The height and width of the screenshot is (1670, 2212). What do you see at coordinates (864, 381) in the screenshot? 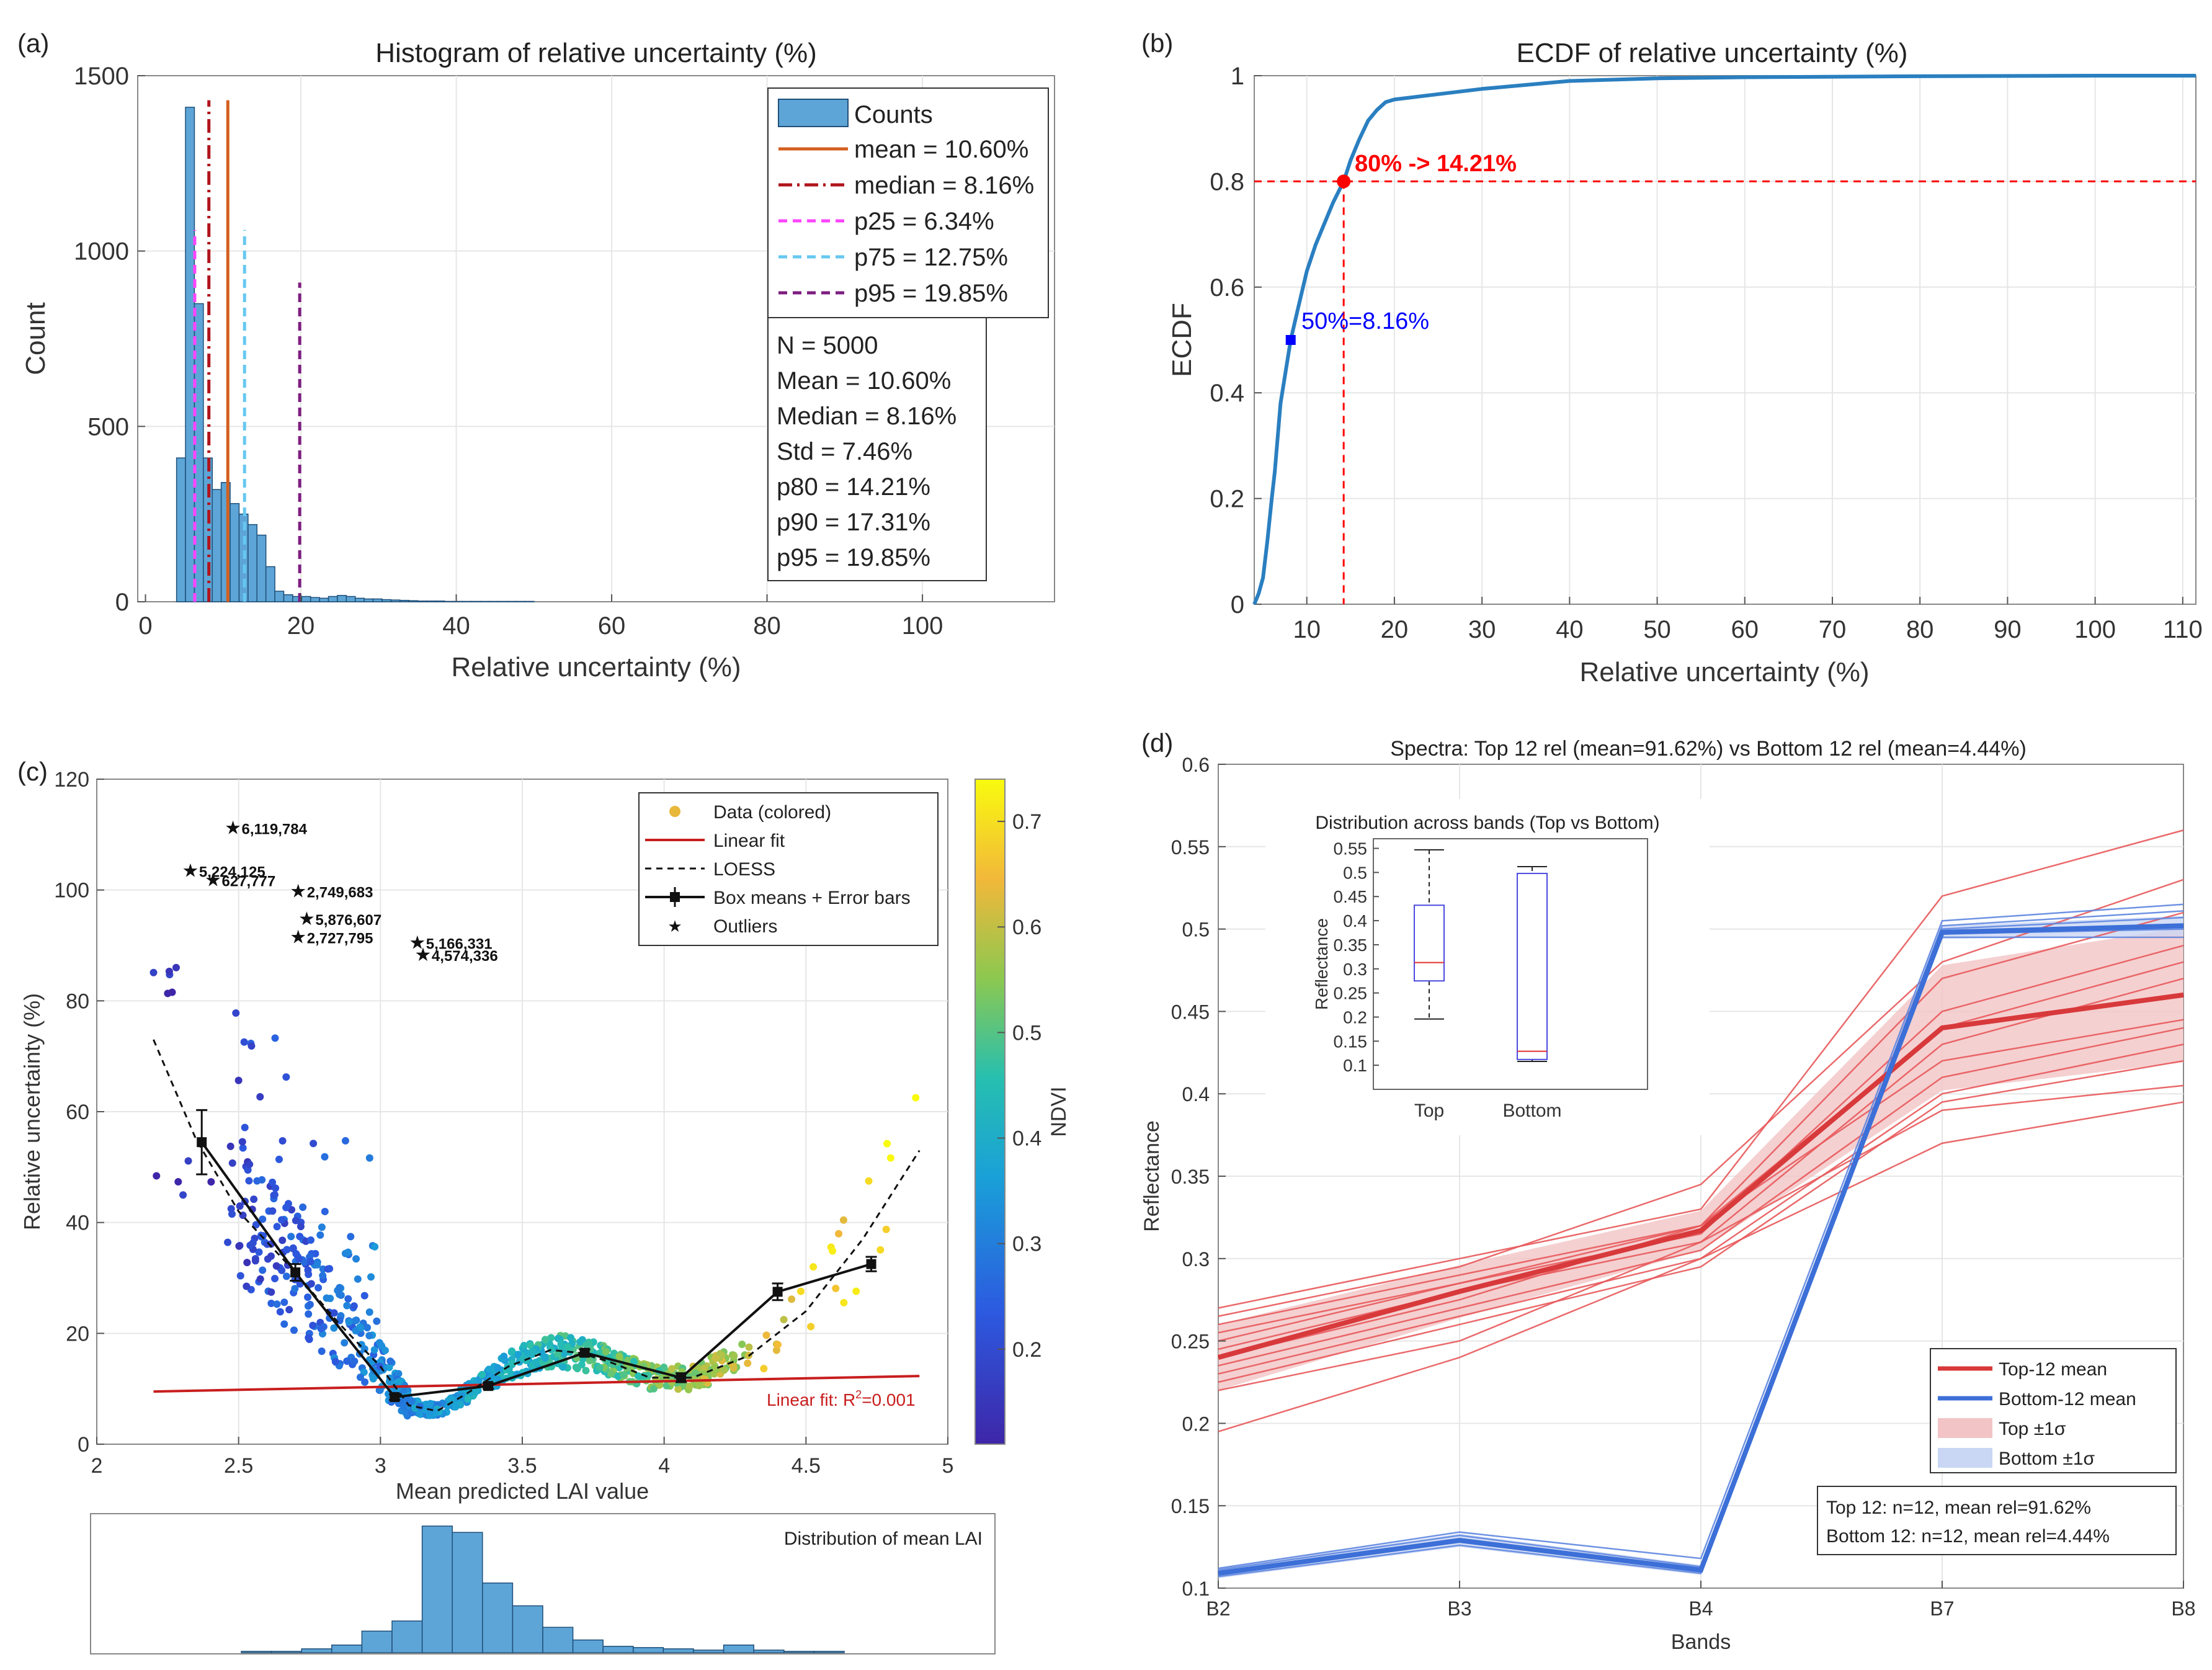
I see `stats-line: Mean = 10.60%` at bounding box center [864, 381].